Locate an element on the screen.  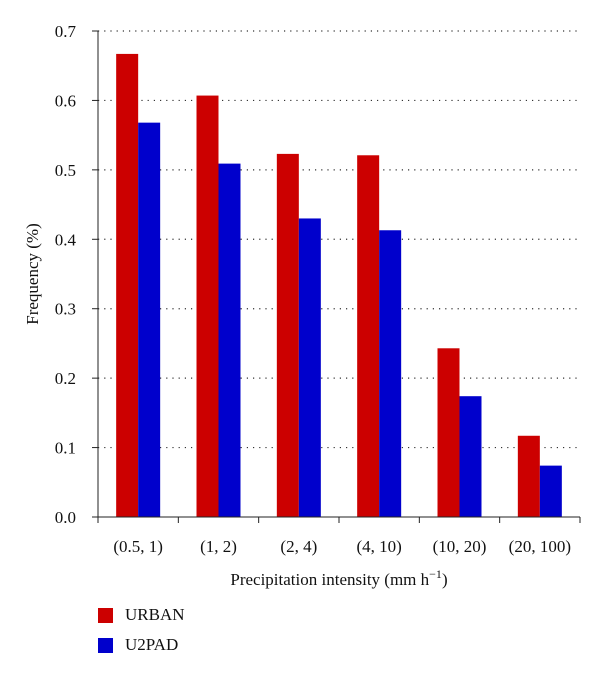
legend-label-urban: URBAN is located at coordinates (155, 614).